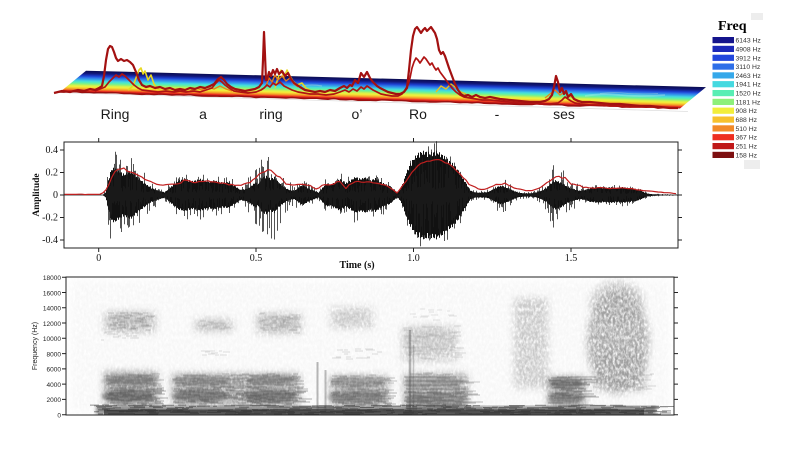 This screenshot has width=800, height=450. I want to click on svg-text: 14000, so click(52, 309).